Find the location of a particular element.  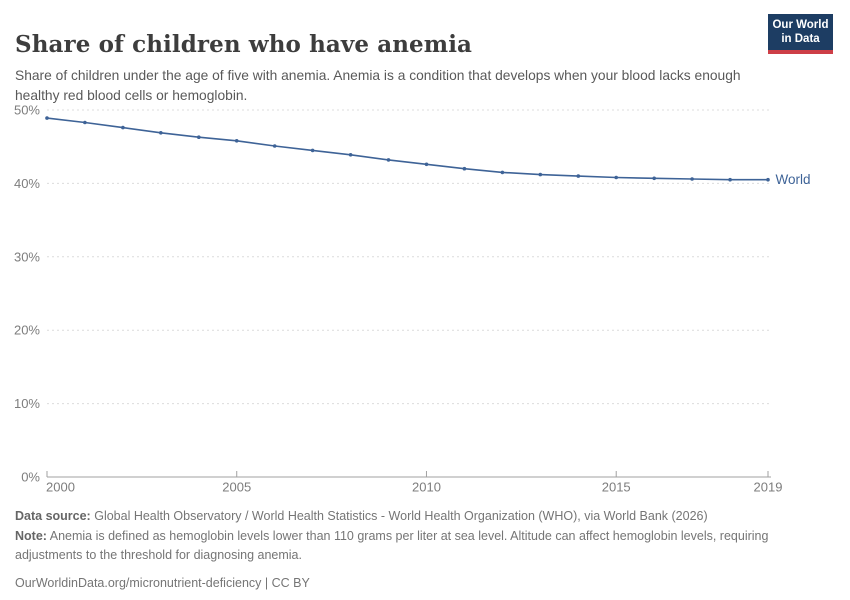

x-axis-tick-label: 2010 is located at coordinates (426, 487).